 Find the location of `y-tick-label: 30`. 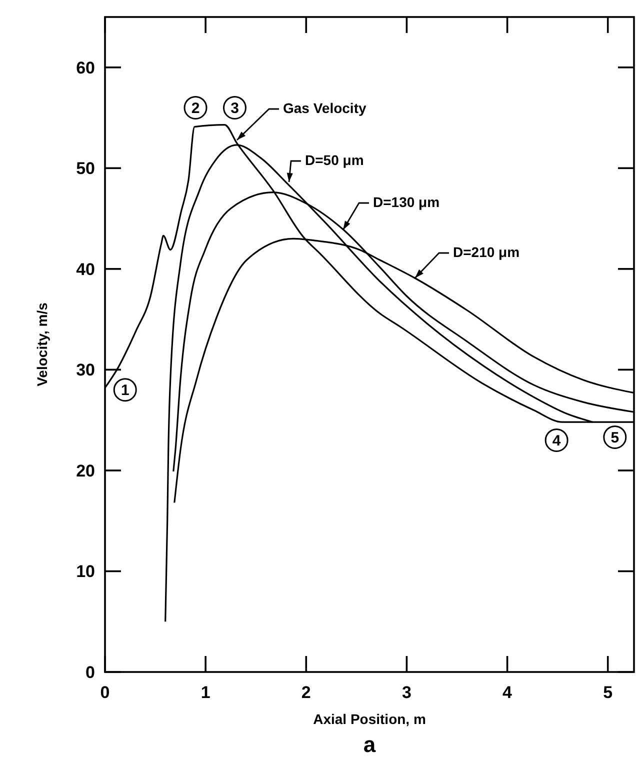

y-tick-label: 30 is located at coordinates (85, 370).